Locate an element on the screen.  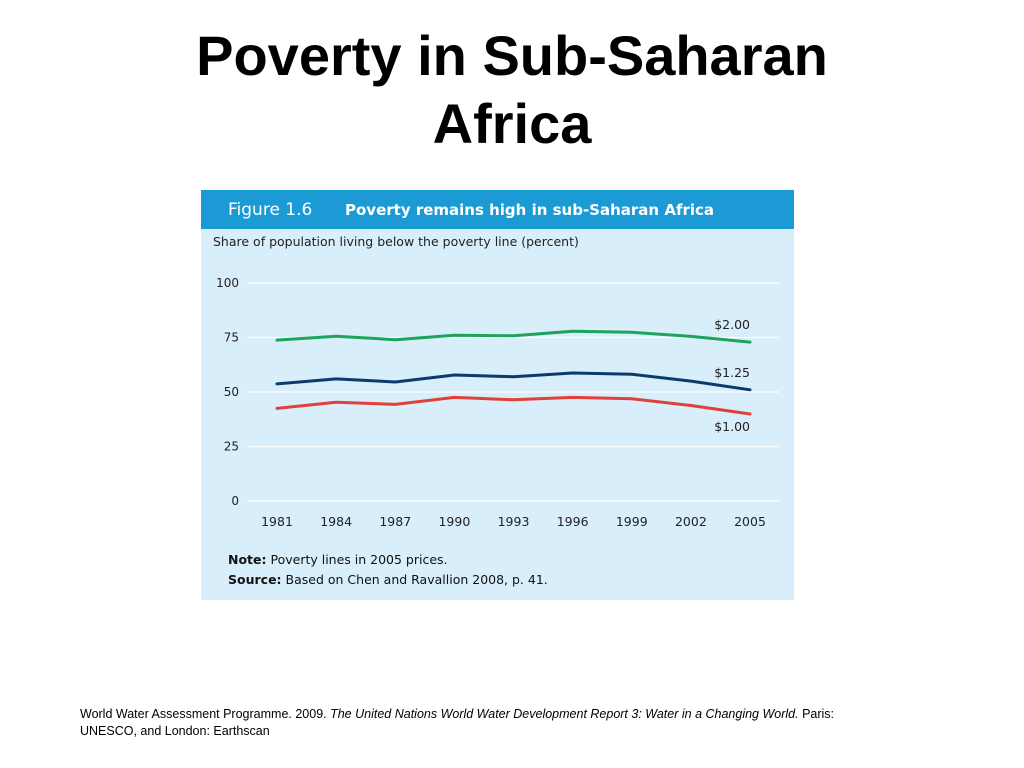
x-tick-label: 1990 is located at coordinates (454, 521).